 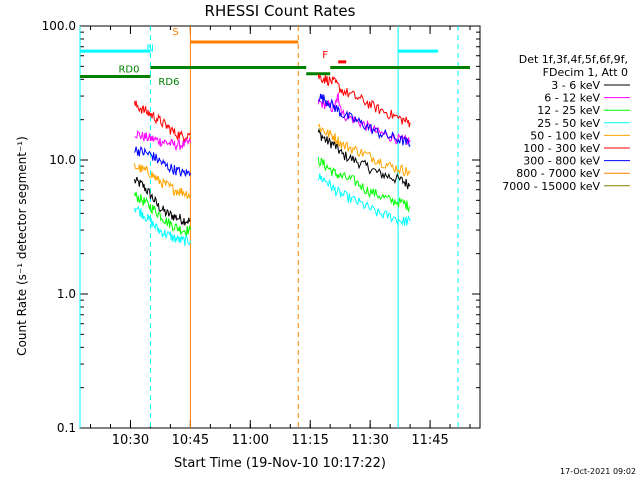 What do you see at coordinates (568, 110) in the screenshot?
I see `legend-entry-label: 12 - 25 keV` at bounding box center [568, 110].